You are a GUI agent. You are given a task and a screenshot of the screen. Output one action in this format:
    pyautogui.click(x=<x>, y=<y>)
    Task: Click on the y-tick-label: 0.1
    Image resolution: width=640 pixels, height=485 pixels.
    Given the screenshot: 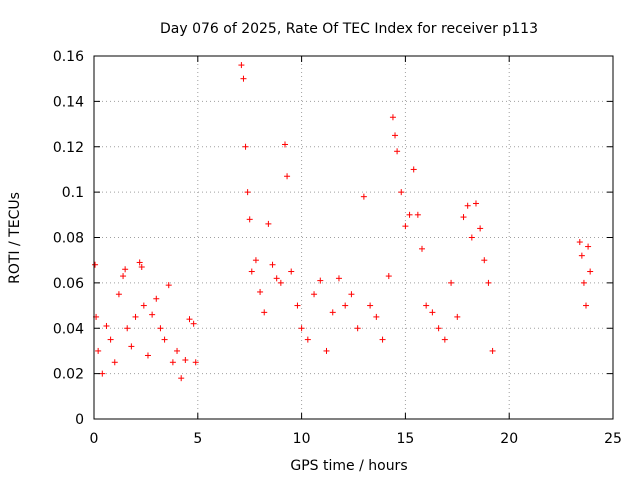 What is the action you would take?
    pyautogui.click(x=73, y=193)
    